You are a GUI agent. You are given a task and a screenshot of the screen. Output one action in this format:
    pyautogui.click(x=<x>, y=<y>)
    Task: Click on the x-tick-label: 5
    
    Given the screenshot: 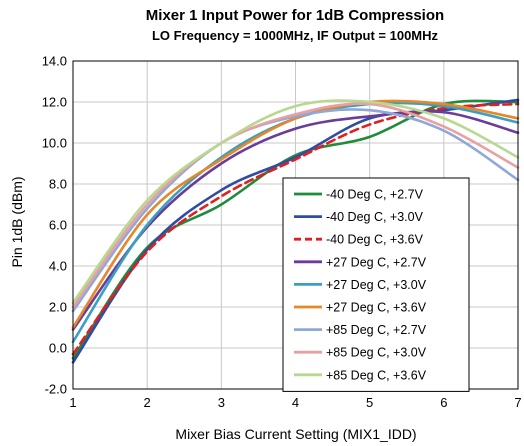 What is the action you would take?
    pyautogui.click(x=369, y=402)
    